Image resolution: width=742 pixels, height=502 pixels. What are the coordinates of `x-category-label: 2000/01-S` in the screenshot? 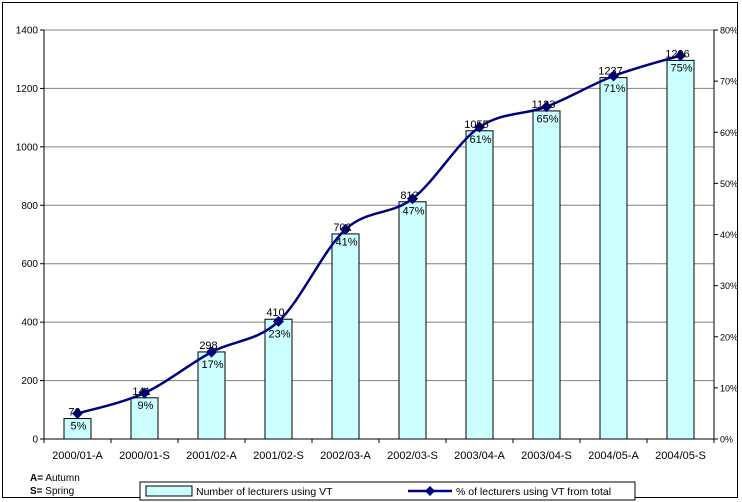 It's located at (144, 456).